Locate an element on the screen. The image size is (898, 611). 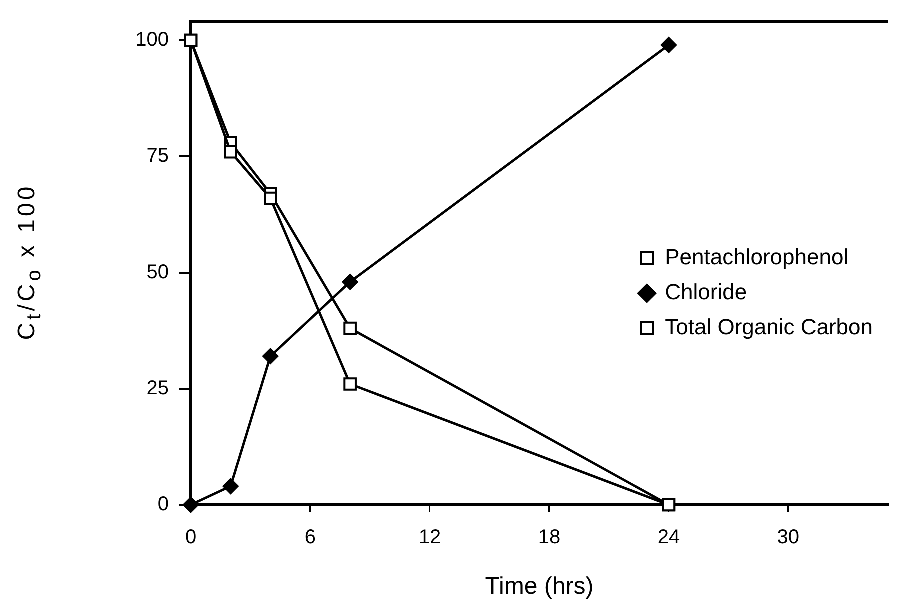
x-tick-label: 30 is located at coordinates (788, 537).